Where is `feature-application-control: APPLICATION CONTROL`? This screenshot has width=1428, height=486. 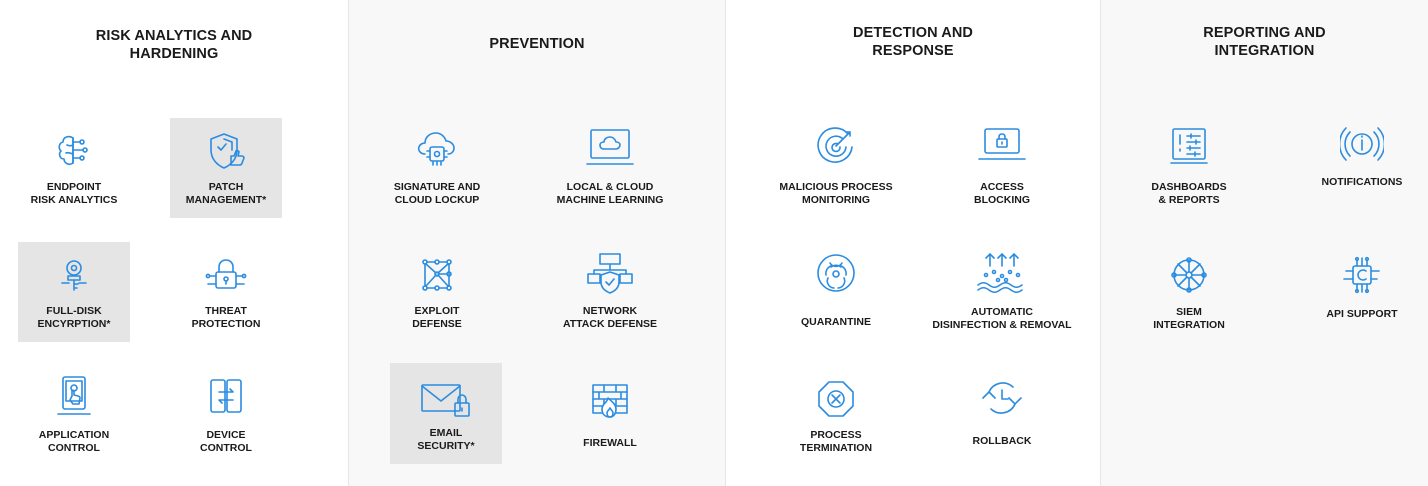 feature-application-control: APPLICATION CONTROL is located at coordinates (74, 414).